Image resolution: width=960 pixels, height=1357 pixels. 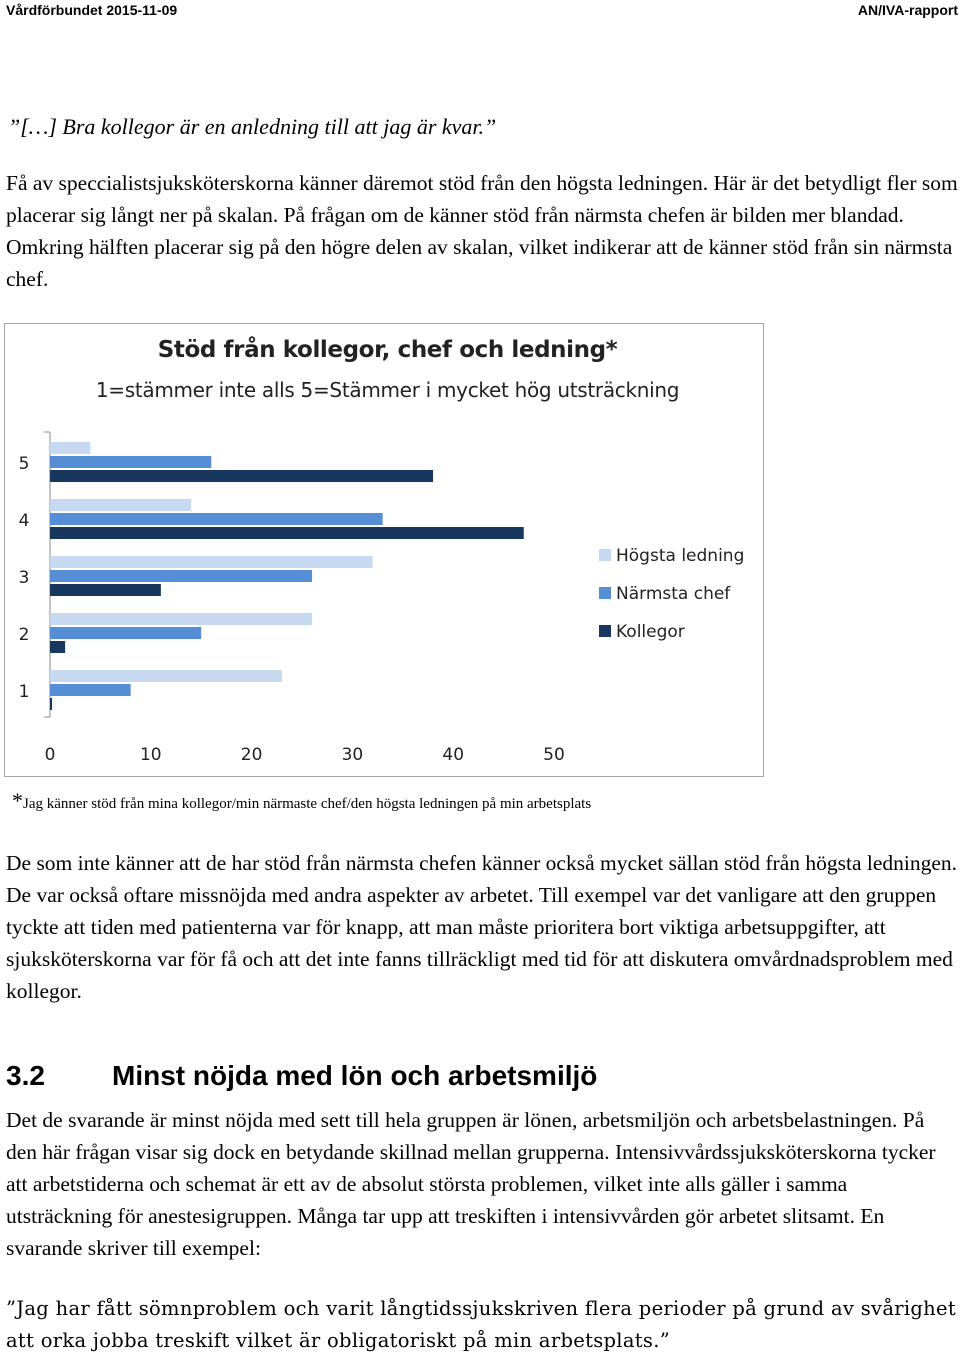 I want to click on section-number: 3.2, so click(x=25, y=1075).